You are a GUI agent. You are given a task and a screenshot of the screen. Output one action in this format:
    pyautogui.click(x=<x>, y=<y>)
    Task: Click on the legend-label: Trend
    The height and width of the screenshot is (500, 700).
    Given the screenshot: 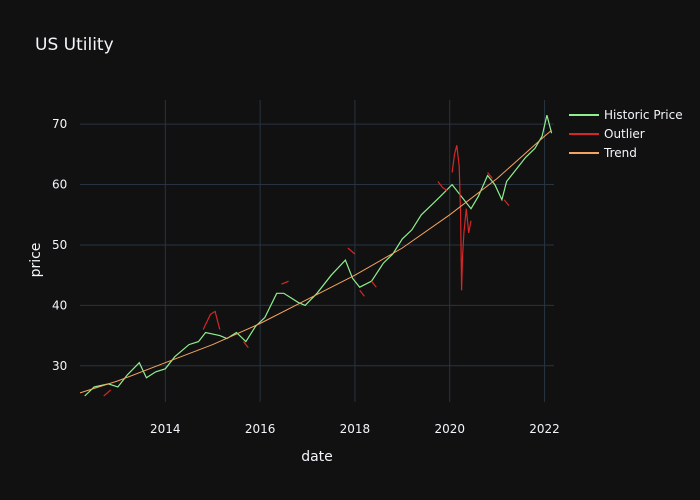 What is the action you would take?
    pyautogui.click(x=620, y=153)
    